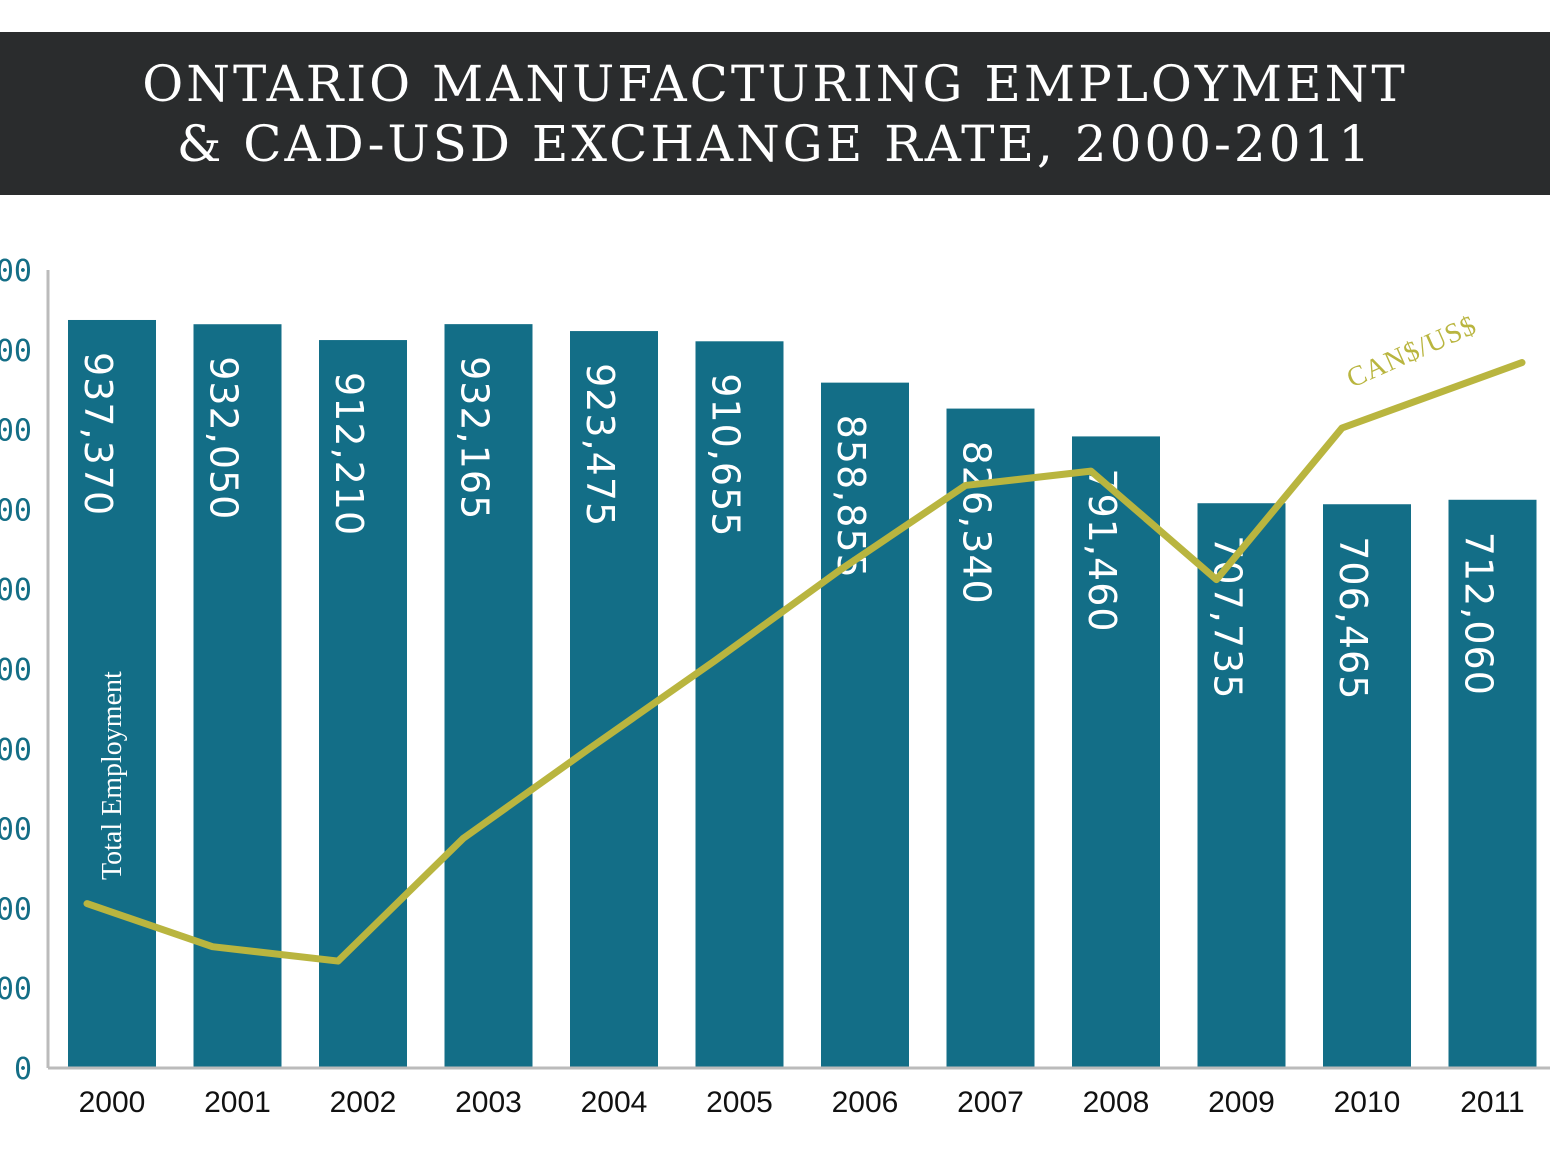  What do you see at coordinates (990, 1102) in the screenshot?
I see `x-tick-label: 2007` at bounding box center [990, 1102].